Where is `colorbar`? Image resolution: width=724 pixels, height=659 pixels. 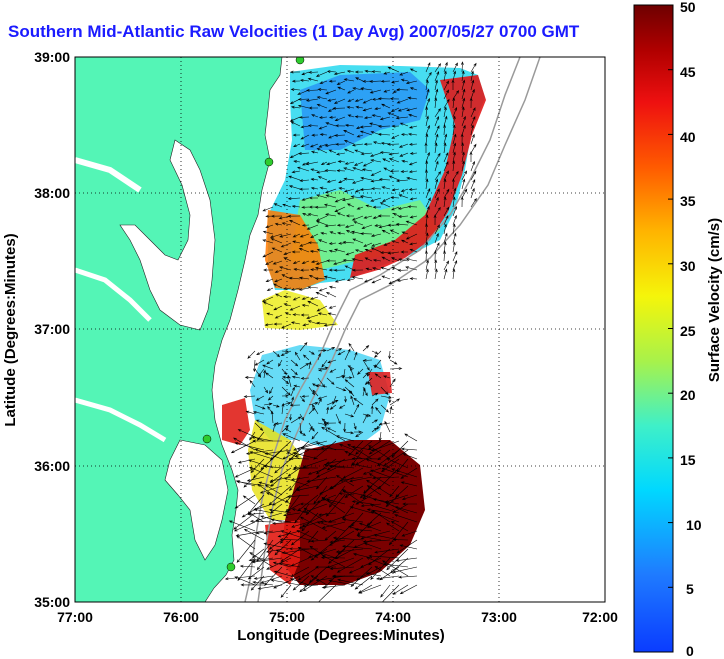 colorbar is located at coordinates (653, 328).